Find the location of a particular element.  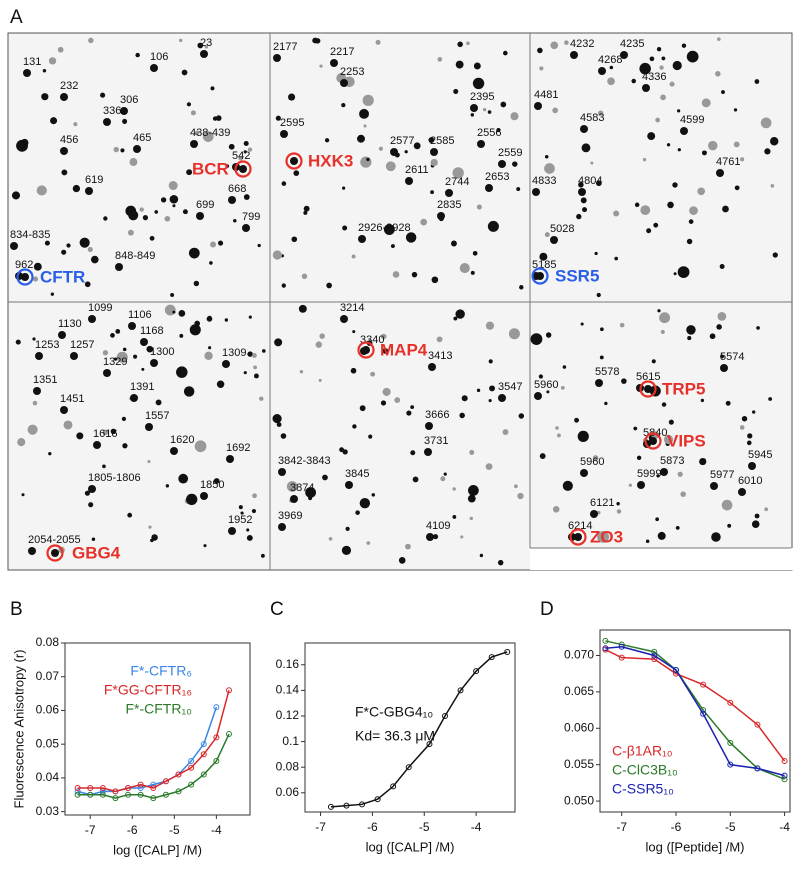

legend-label: C-SSR5₁₀ is located at coordinates (643, 789).